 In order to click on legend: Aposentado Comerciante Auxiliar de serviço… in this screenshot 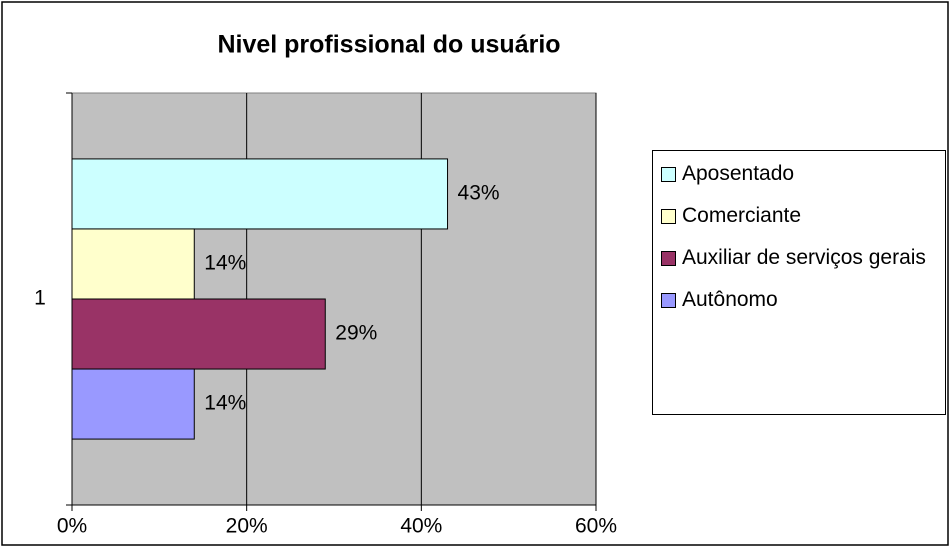, I will do `click(799, 282)`.